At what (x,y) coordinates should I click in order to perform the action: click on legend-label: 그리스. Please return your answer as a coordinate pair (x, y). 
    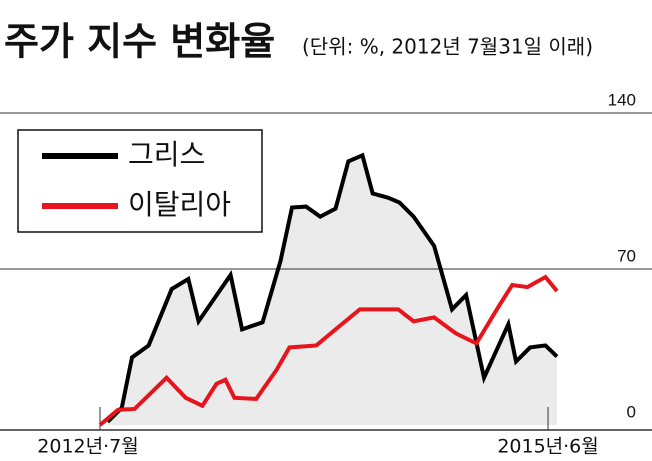
    Looking at the image, I should click on (166, 154).